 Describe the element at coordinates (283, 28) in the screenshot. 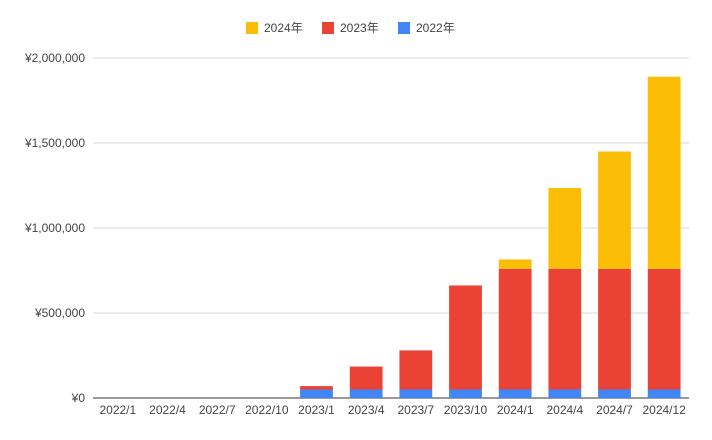

I see `legend-label: 2024年` at that location.